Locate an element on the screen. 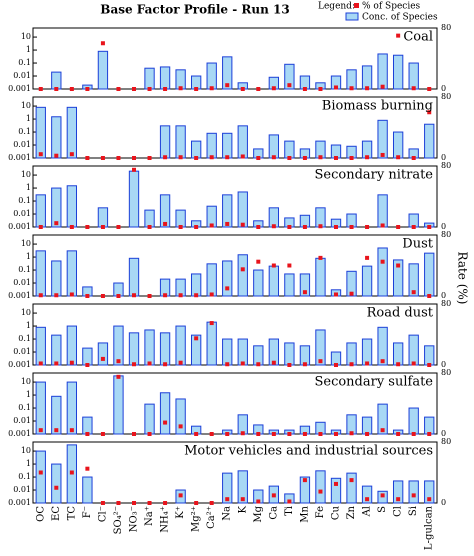 The height and width of the screenshot is (556, 474). panel-title: Coal is located at coordinates (418, 37).